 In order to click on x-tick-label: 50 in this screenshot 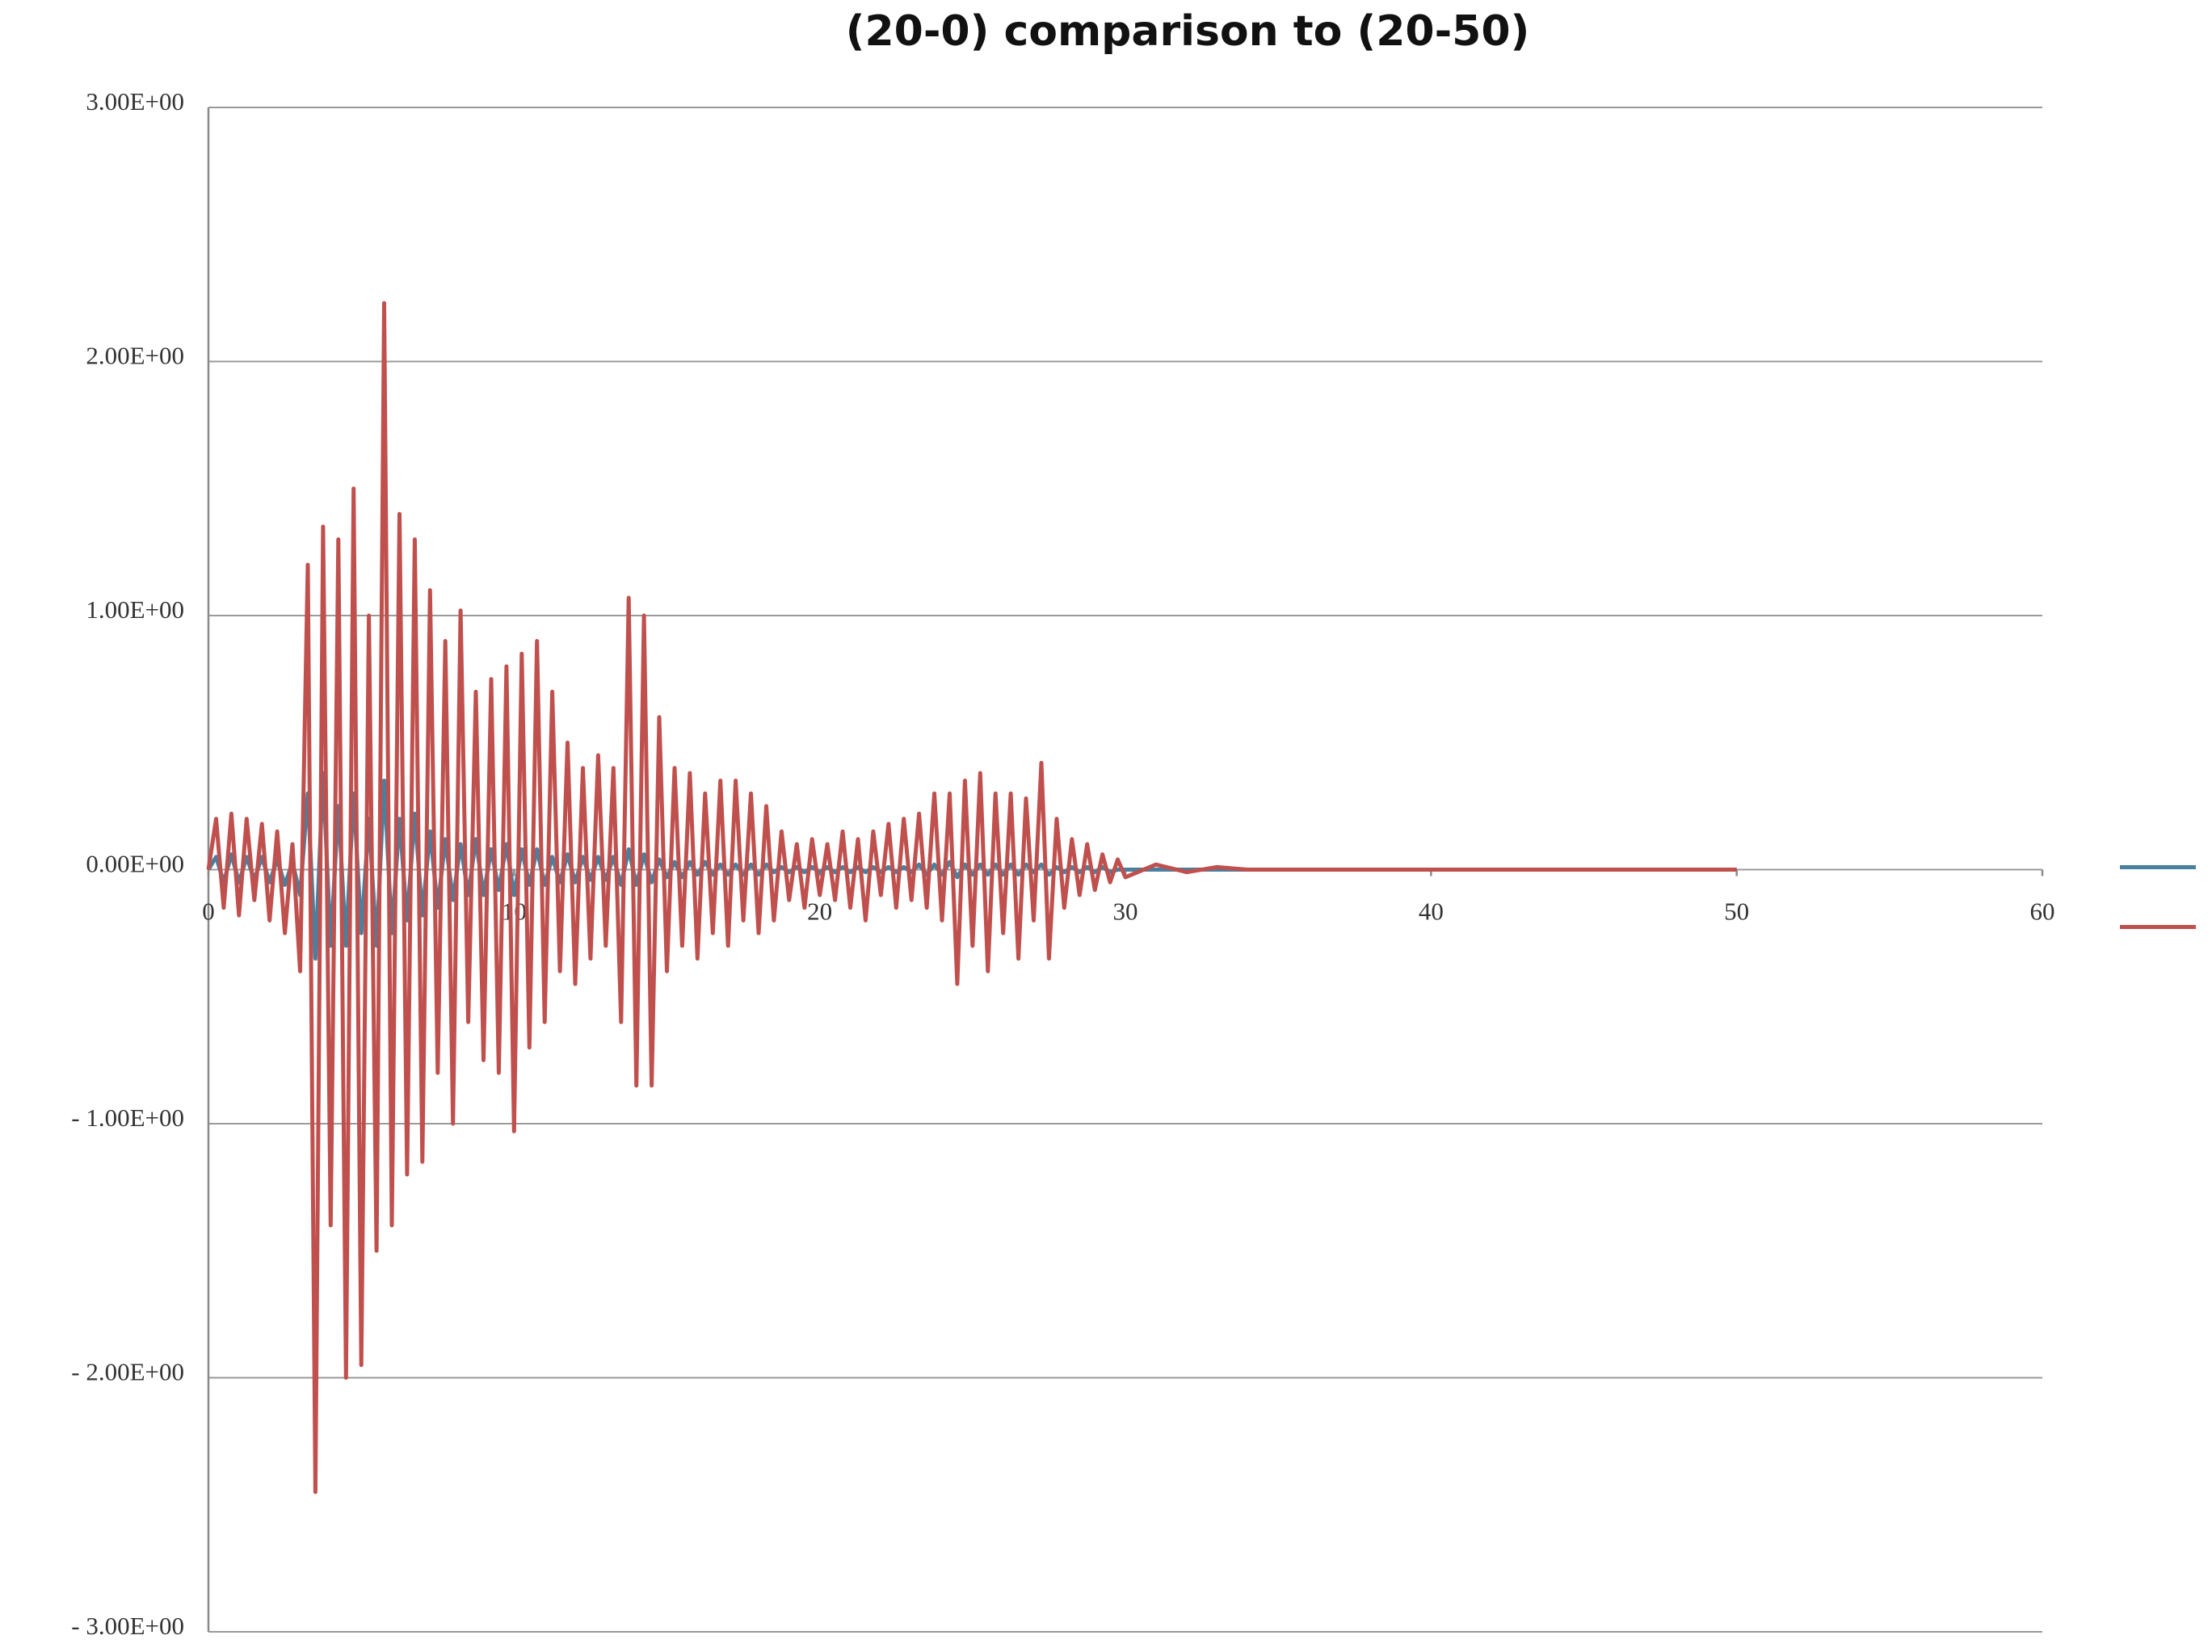, I will do `click(1737, 911)`.